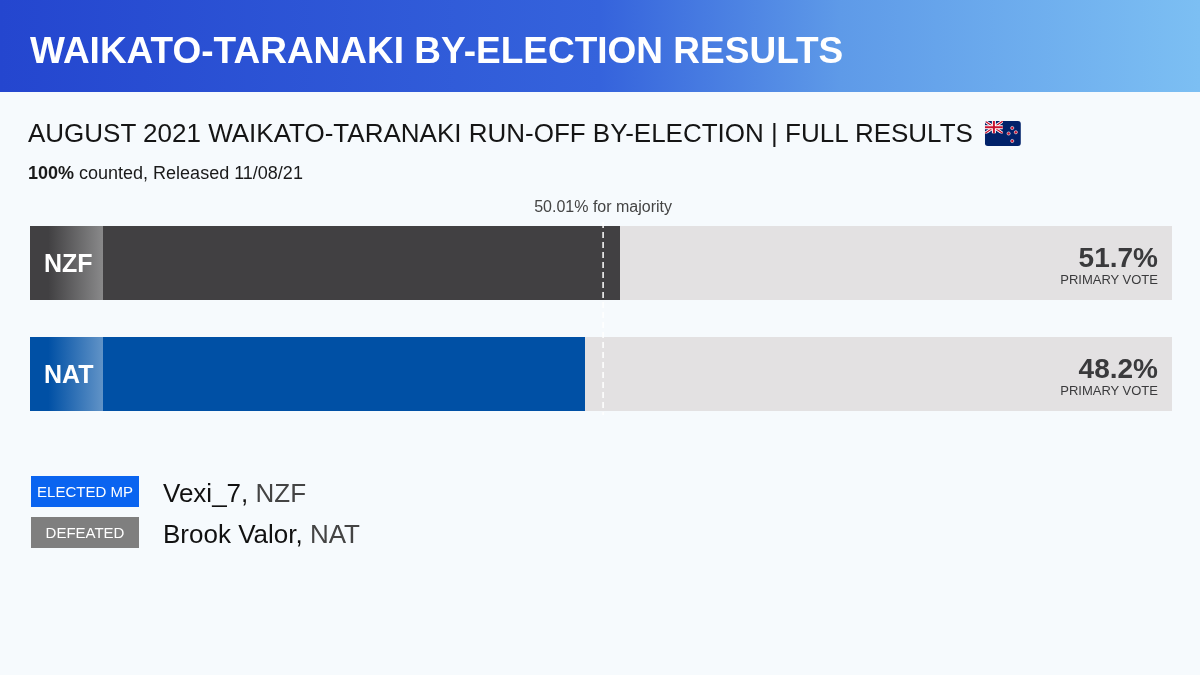 The image size is (1200, 675). I want to click on data-label: 48.2%, so click(1118, 368).